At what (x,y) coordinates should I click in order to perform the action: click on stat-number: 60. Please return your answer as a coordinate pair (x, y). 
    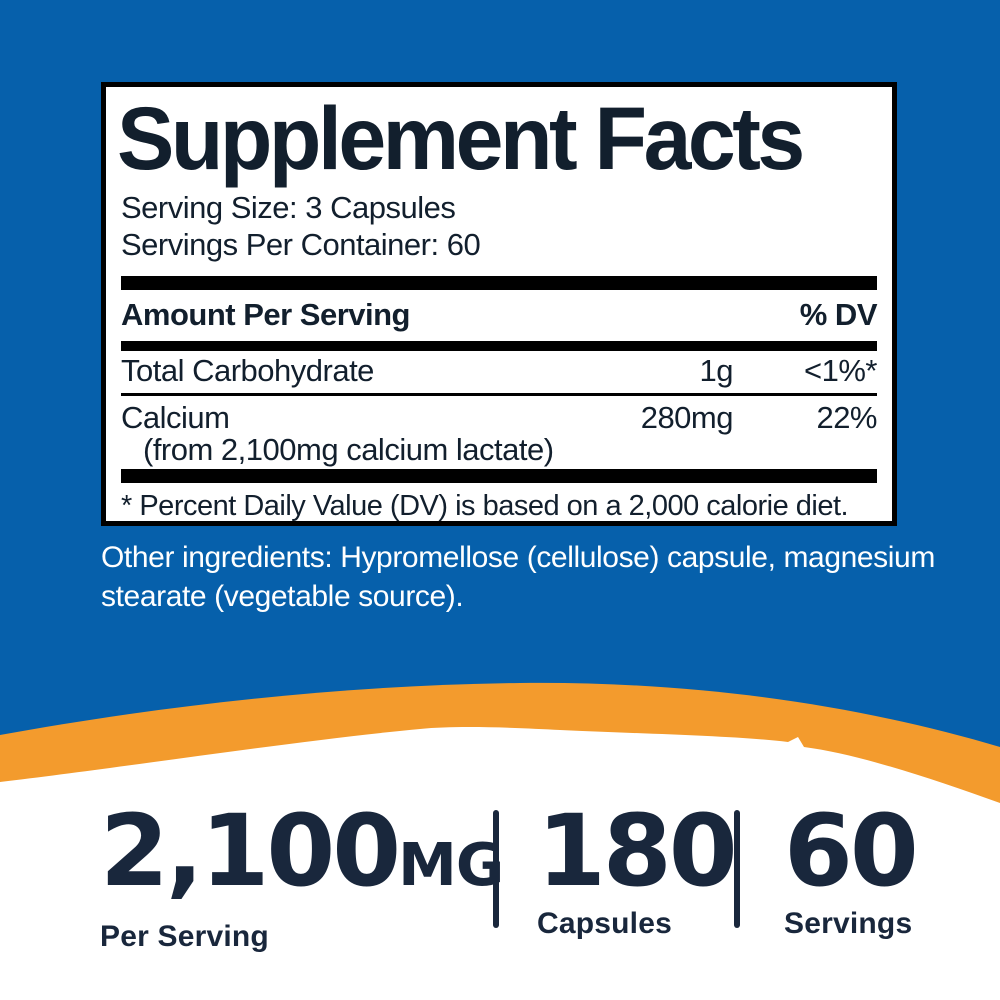
    Looking at the image, I should click on (851, 851).